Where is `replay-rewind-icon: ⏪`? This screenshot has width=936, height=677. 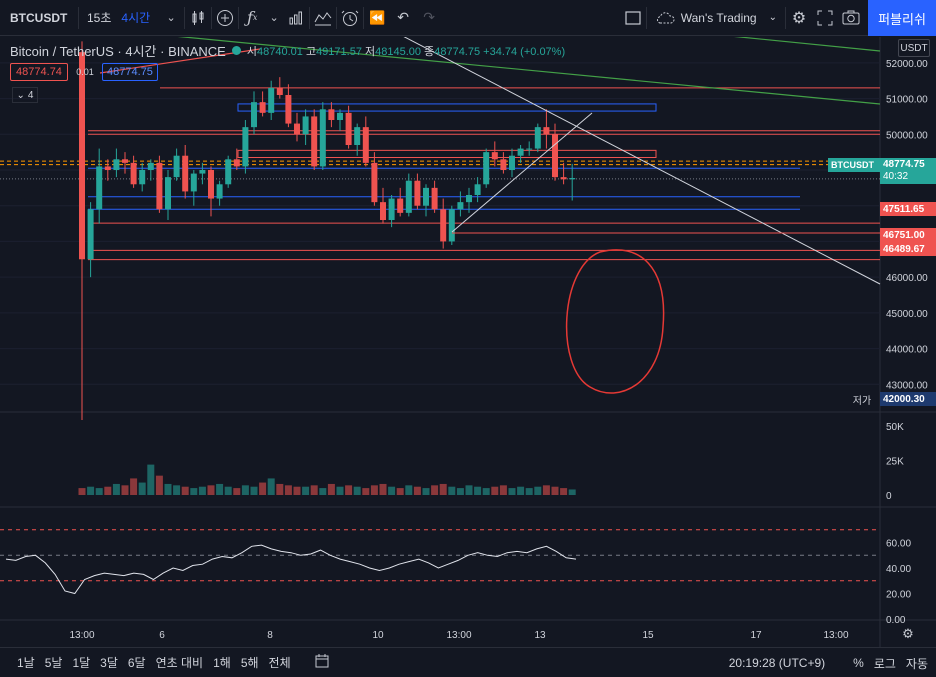
replay-rewind-icon: ⏪ is located at coordinates (377, 17).